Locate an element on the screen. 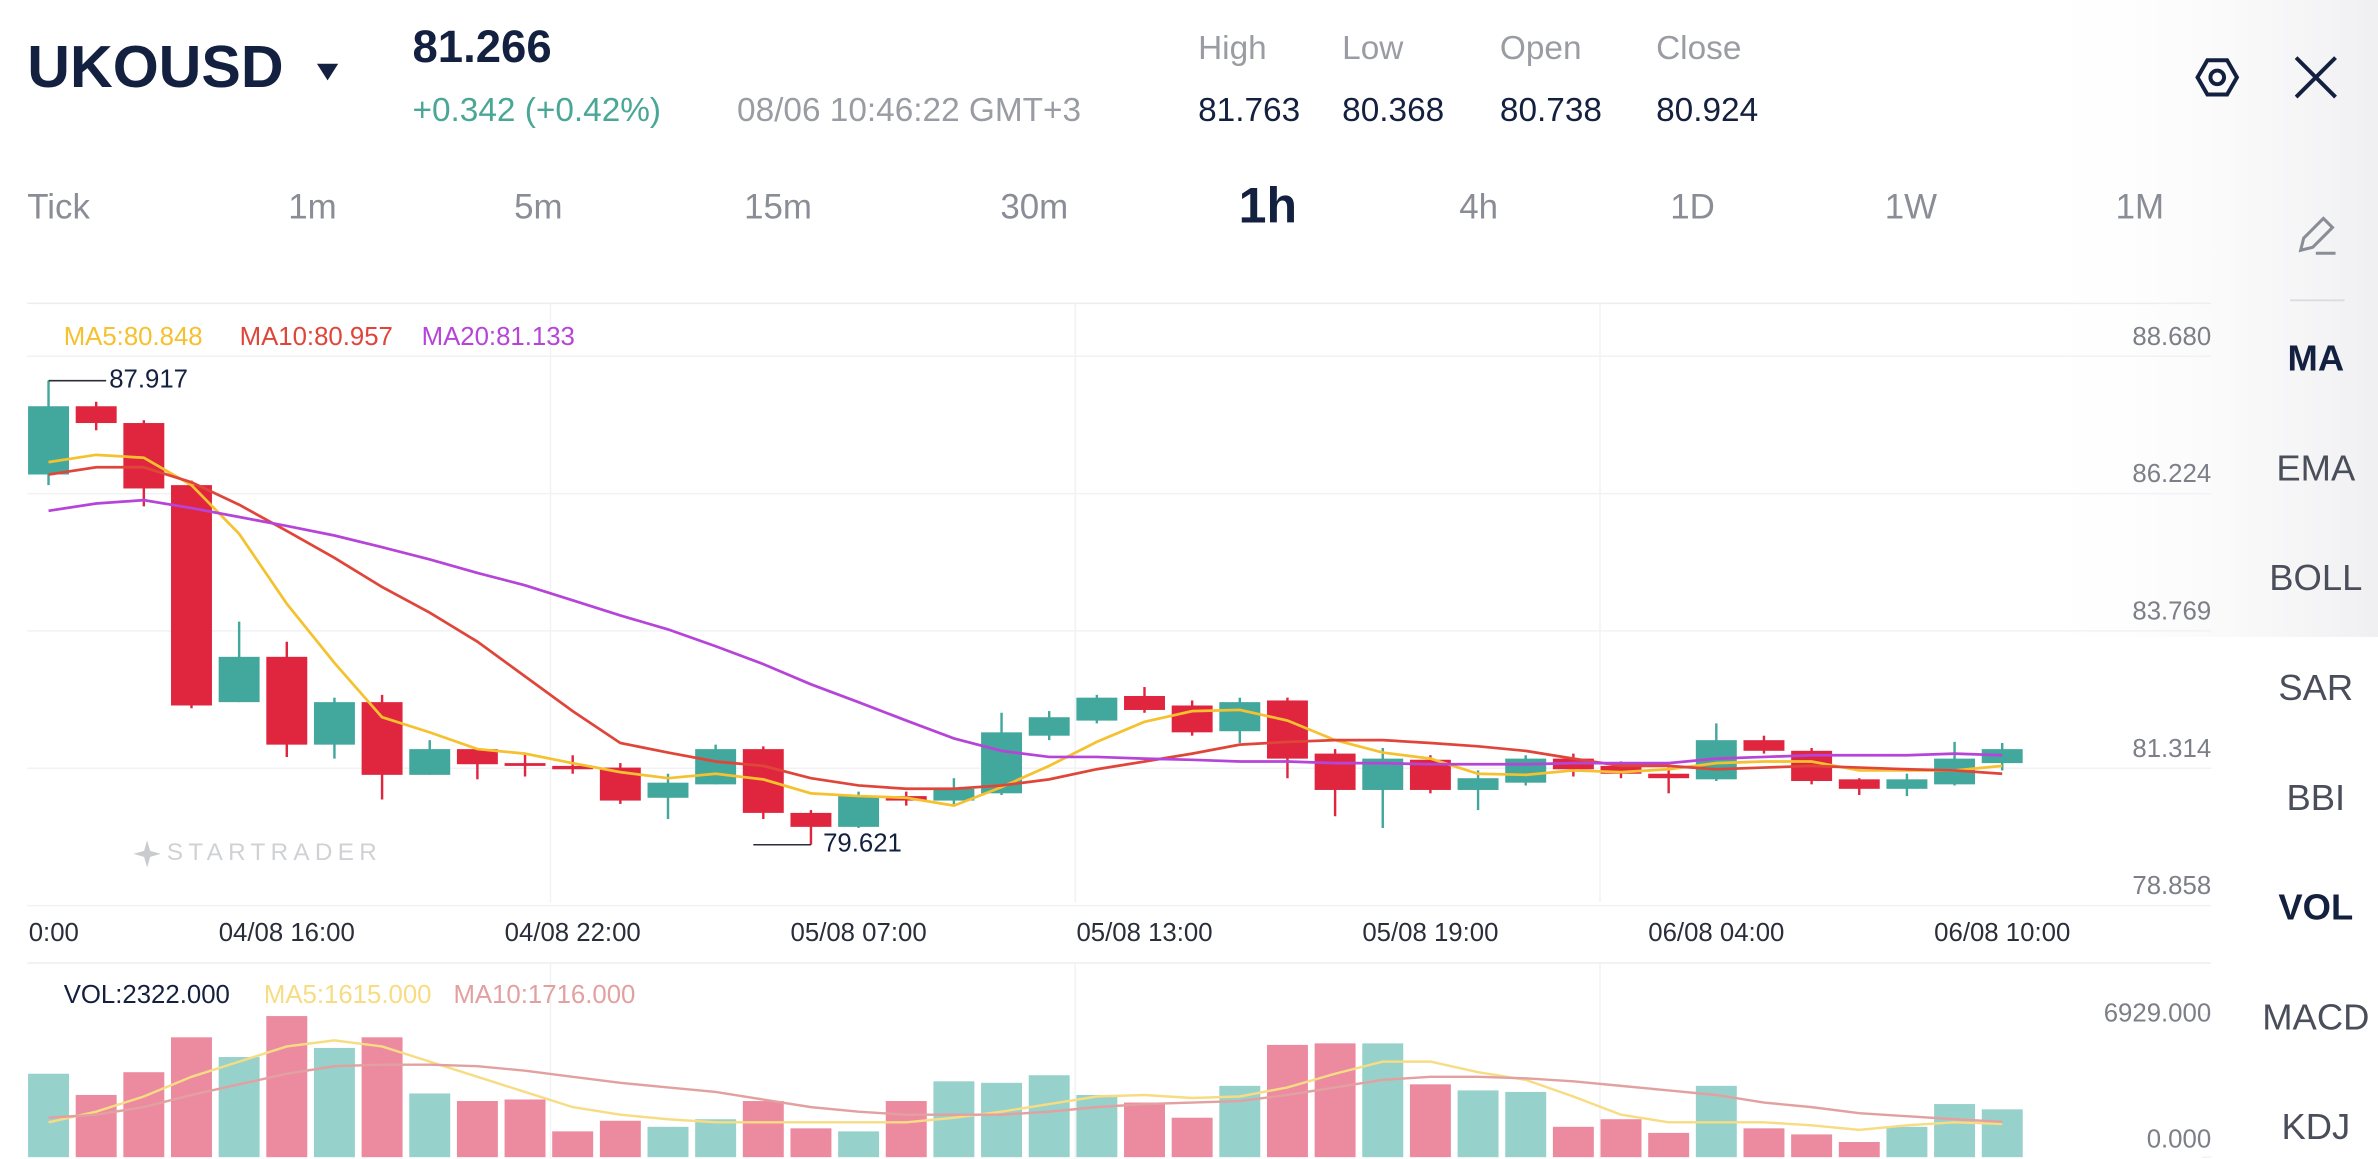  stat-value: 80.924 is located at coordinates (1707, 110).